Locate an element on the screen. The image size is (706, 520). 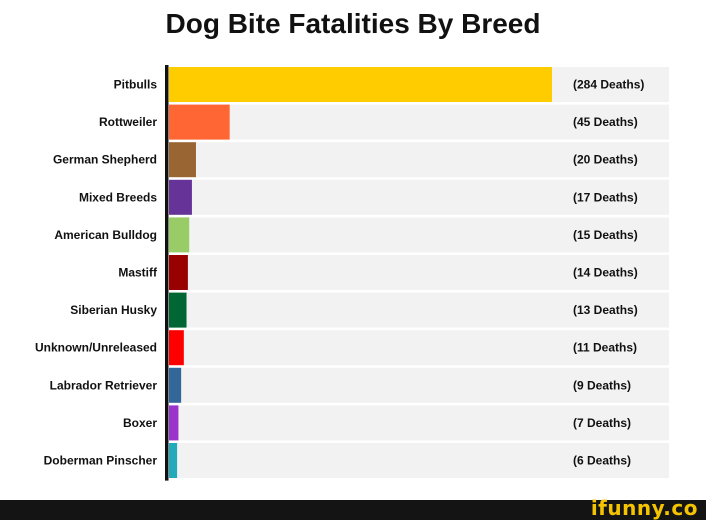
value-label: (284 Deaths) is located at coordinates (608, 85).